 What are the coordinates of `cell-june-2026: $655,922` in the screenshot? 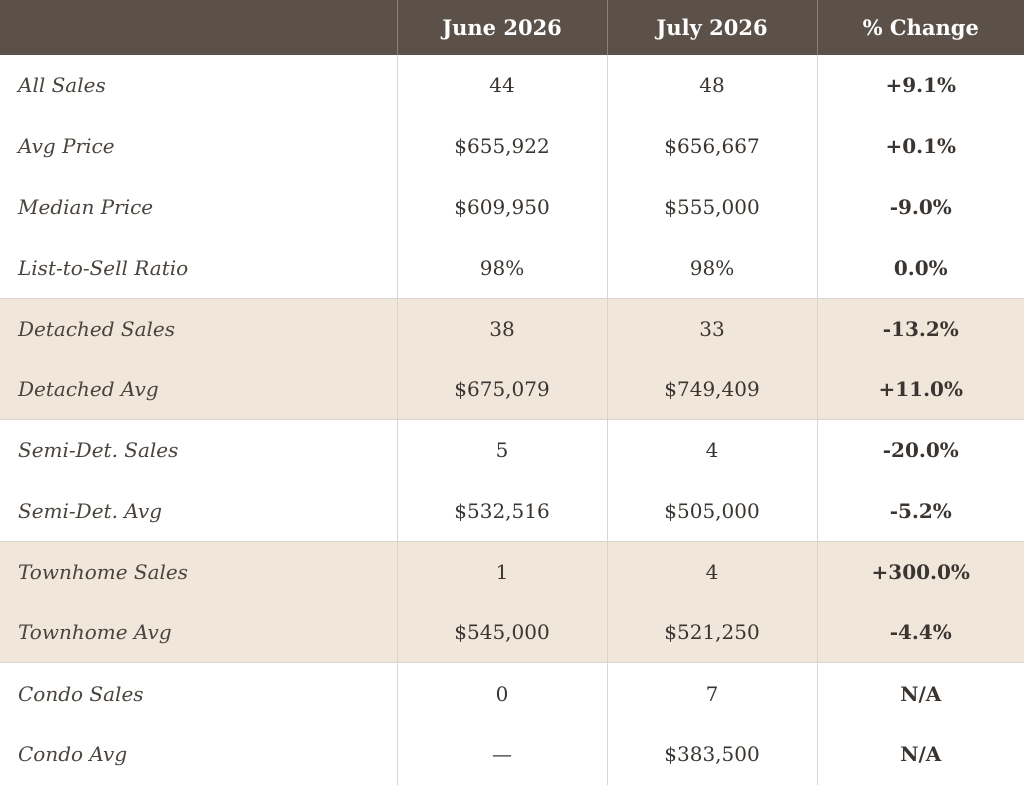 It's located at (501, 146).